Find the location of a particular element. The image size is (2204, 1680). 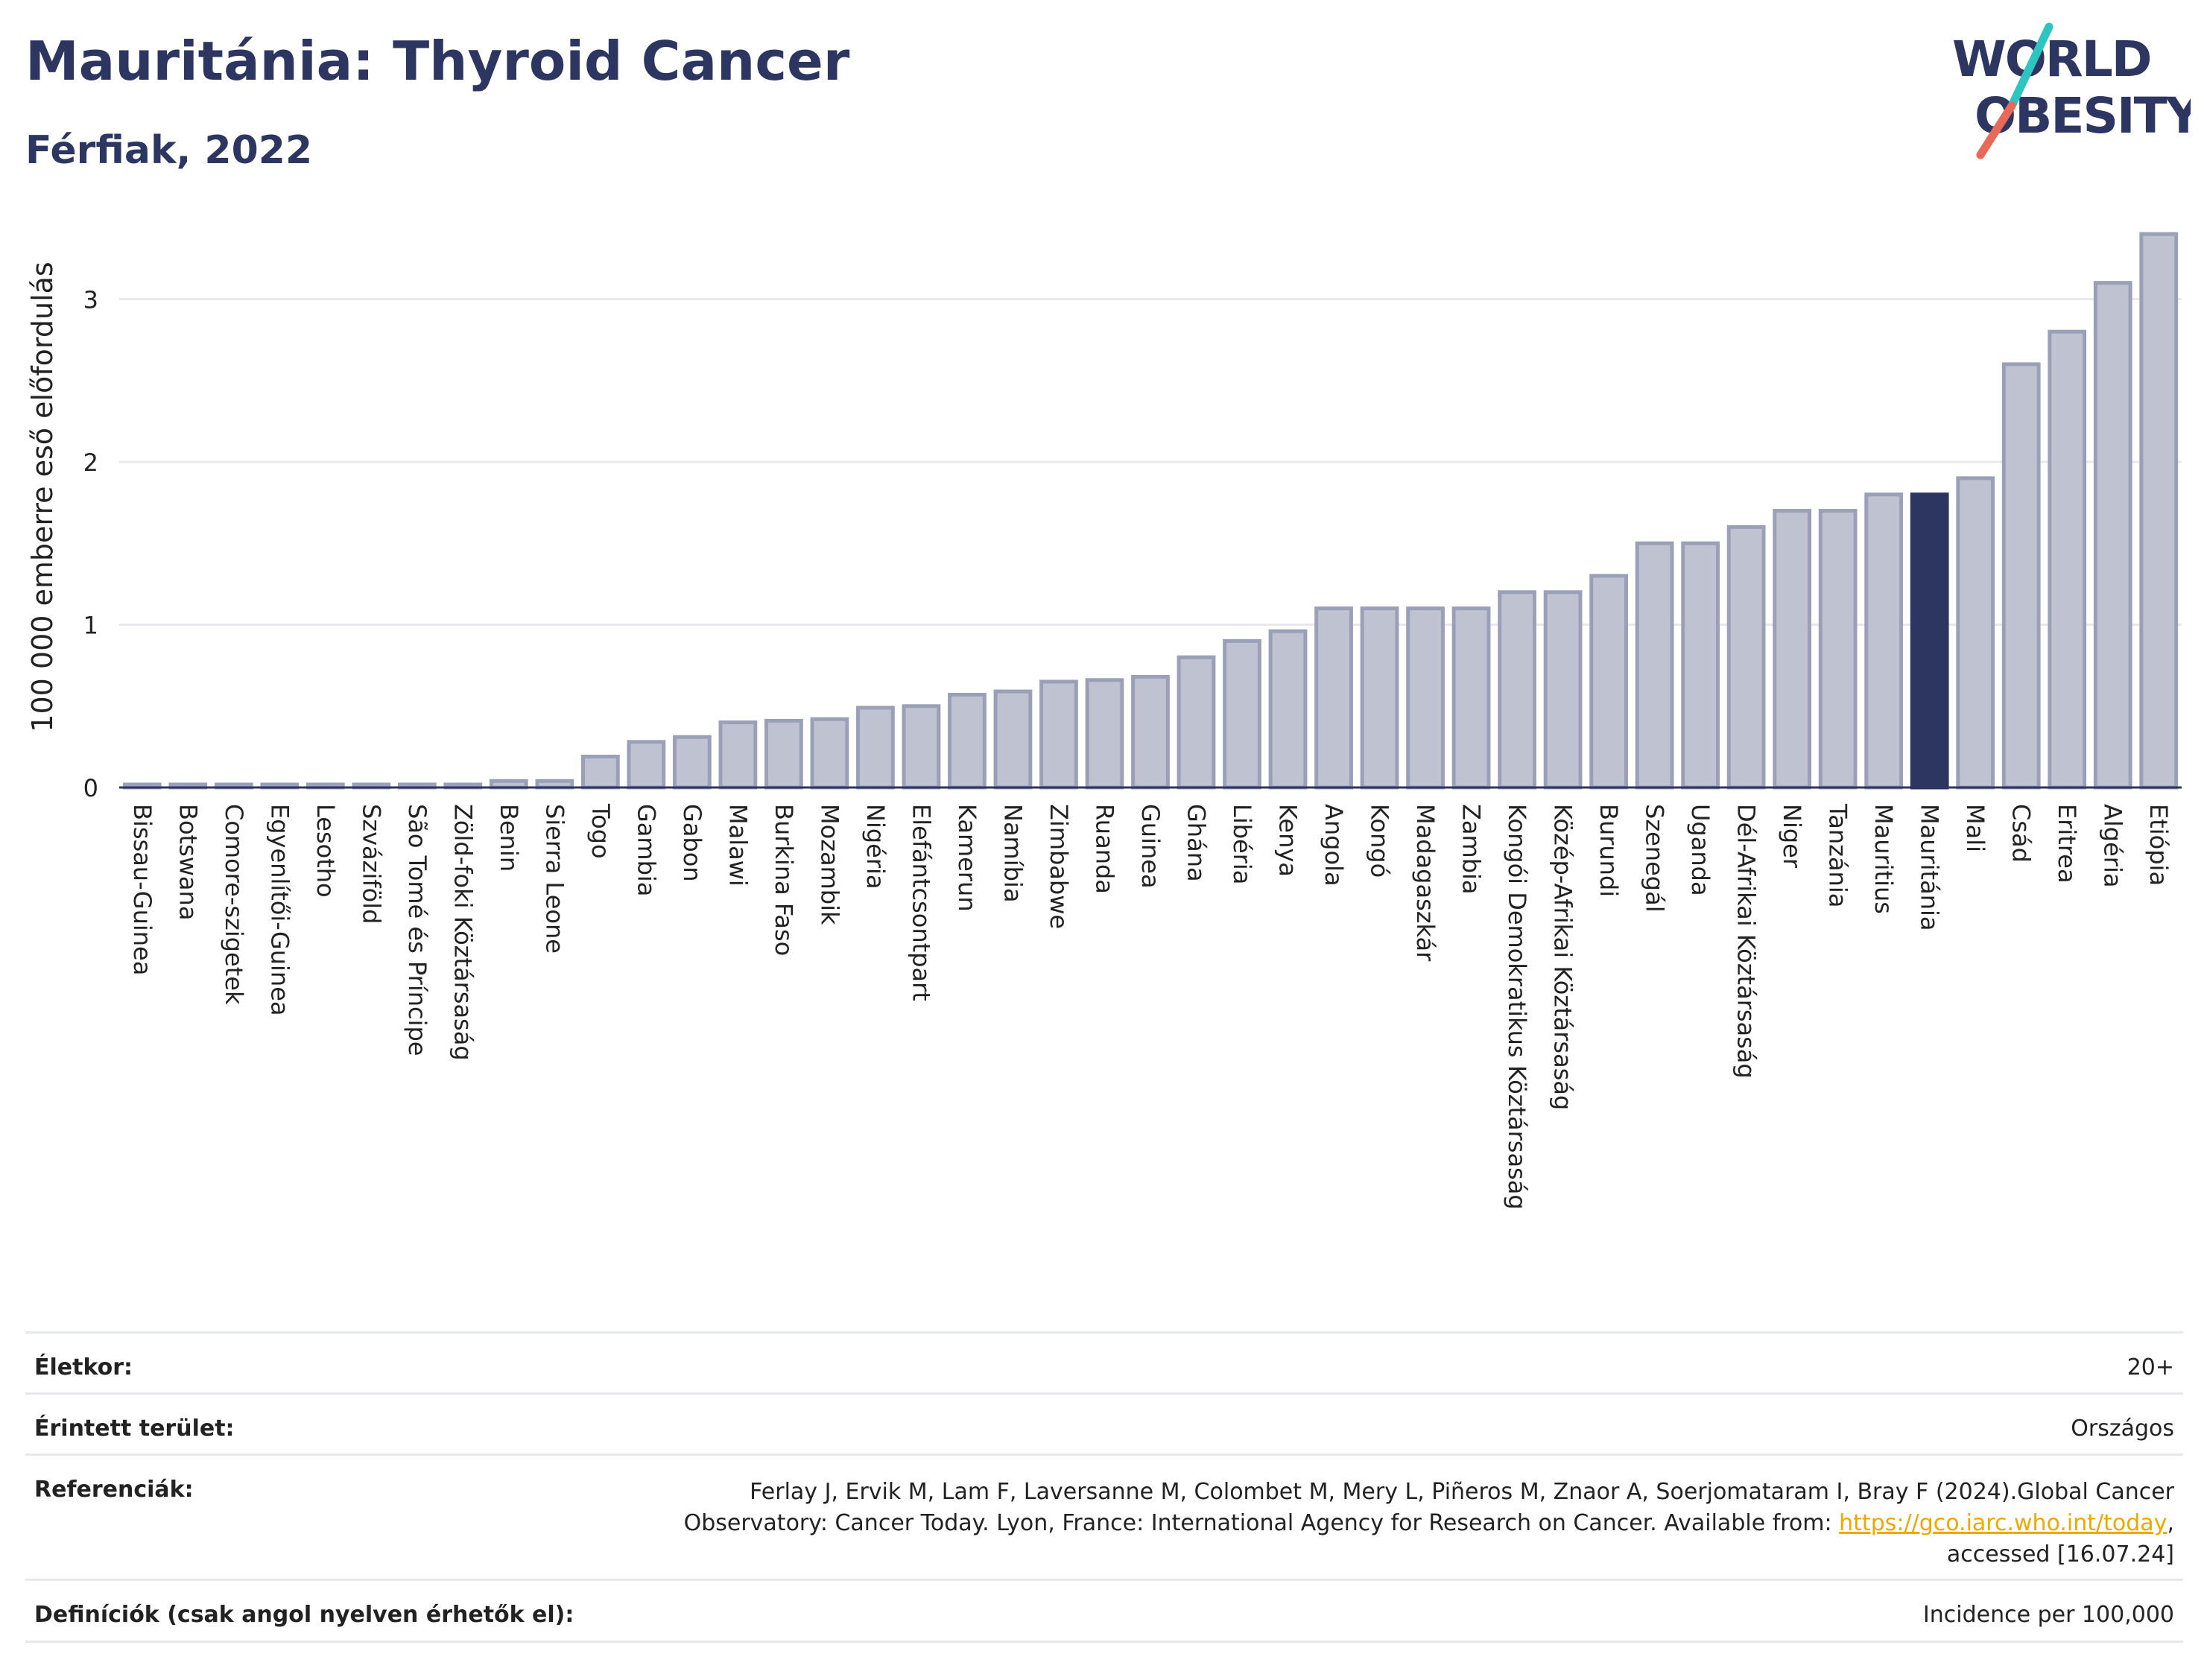

x-tick-label: Algéria is located at coordinates (2113, 845).